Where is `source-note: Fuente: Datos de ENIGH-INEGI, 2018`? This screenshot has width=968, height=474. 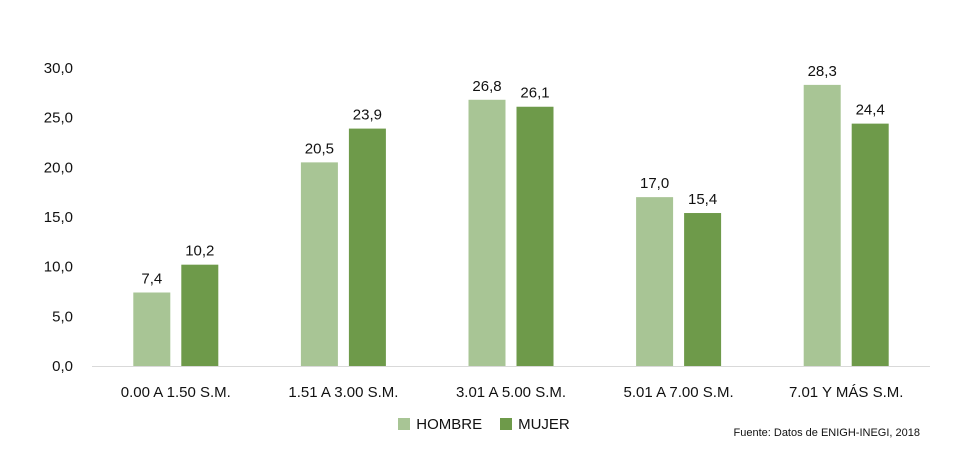
source-note: Fuente: Datos de ENIGH-INEGI, 2018 is located at coordinates (826, 433).